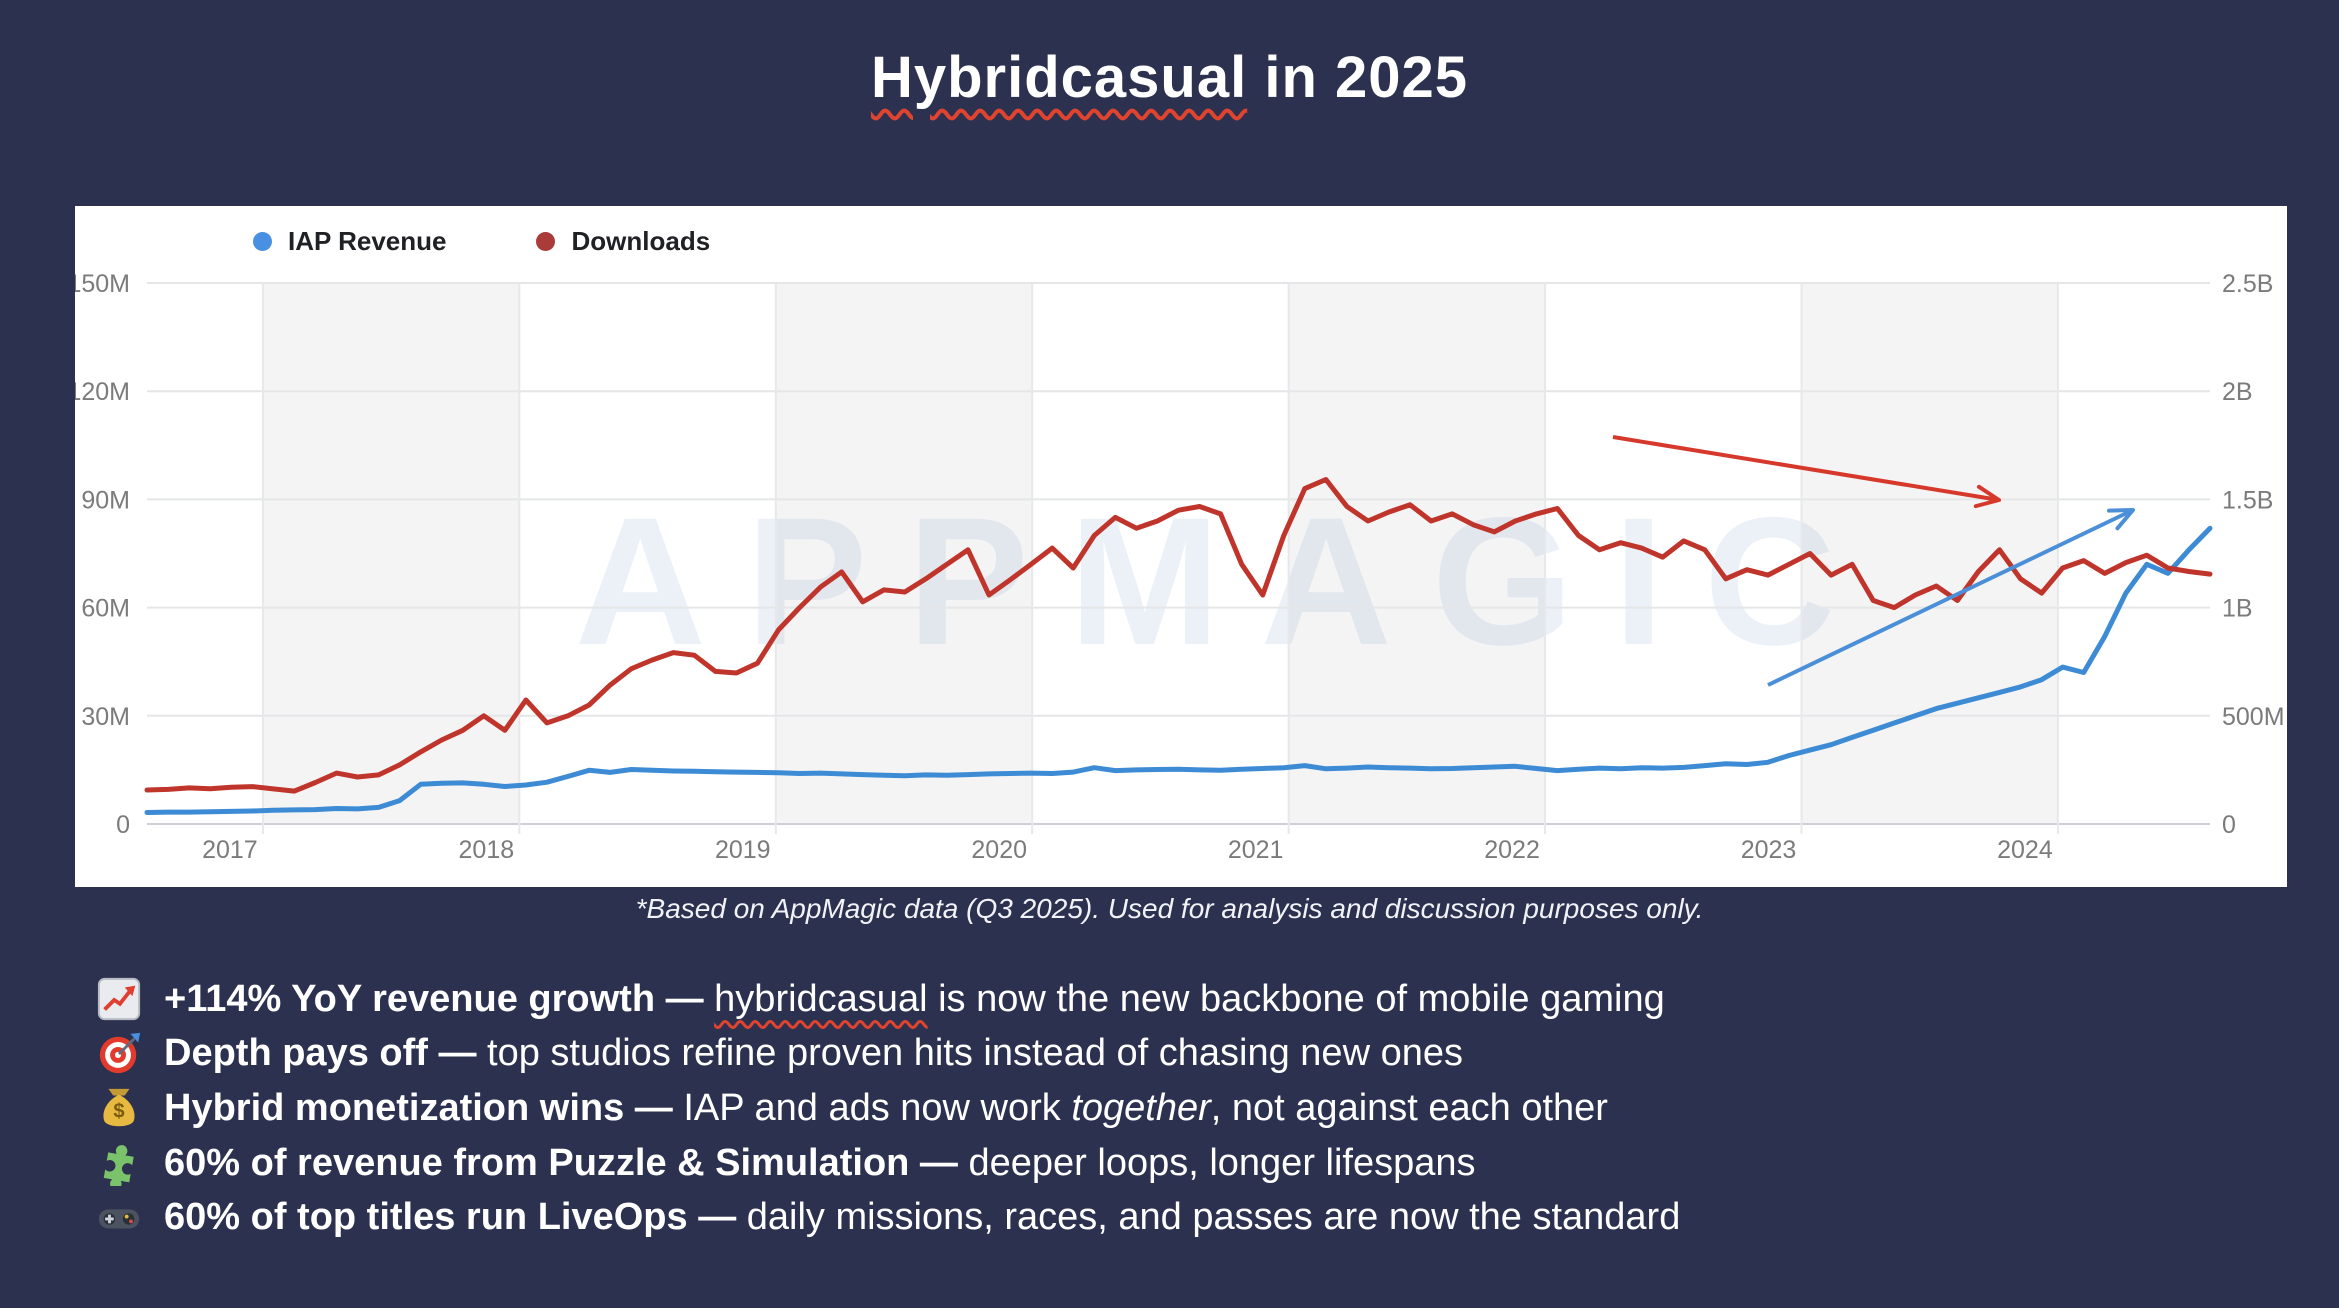 Image resolution: width=2339 pixels, height=1308 pixels. Describe the element at coordinates (1225, 581) in the screenshot. I see `watermark-text: APPMAGIC` at that location.